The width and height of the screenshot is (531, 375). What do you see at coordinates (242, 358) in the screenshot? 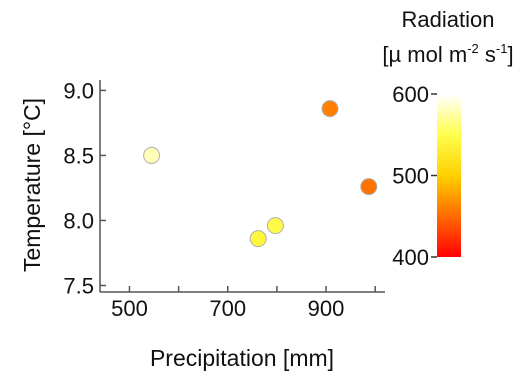
I see `x-axis-title: Precipitation [mm]` at bounding box center [242, 358].